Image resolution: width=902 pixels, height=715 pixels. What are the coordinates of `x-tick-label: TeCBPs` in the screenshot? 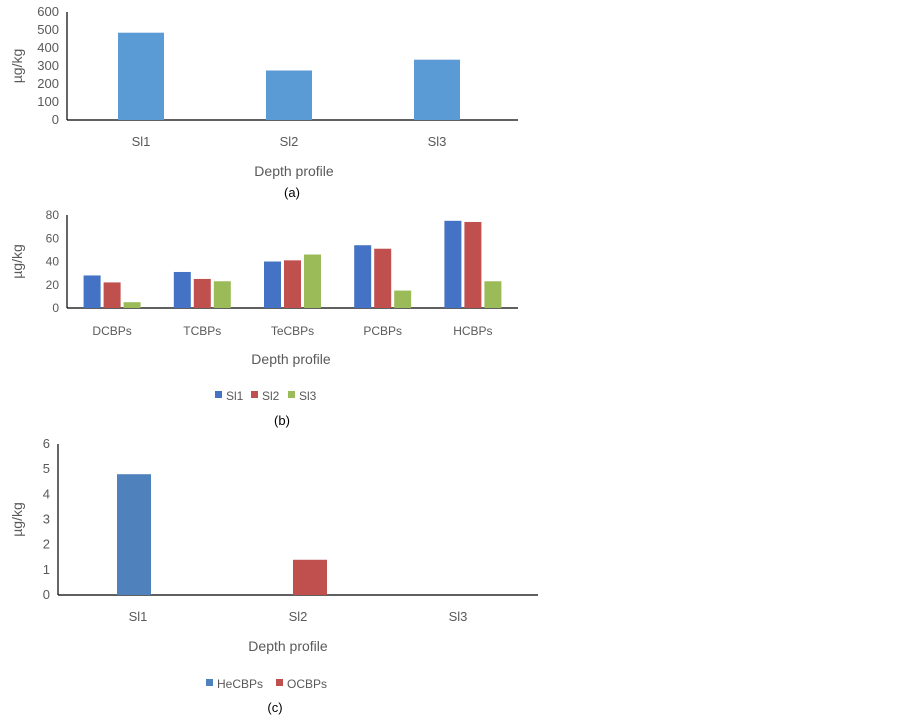 It's located at (292, 331).